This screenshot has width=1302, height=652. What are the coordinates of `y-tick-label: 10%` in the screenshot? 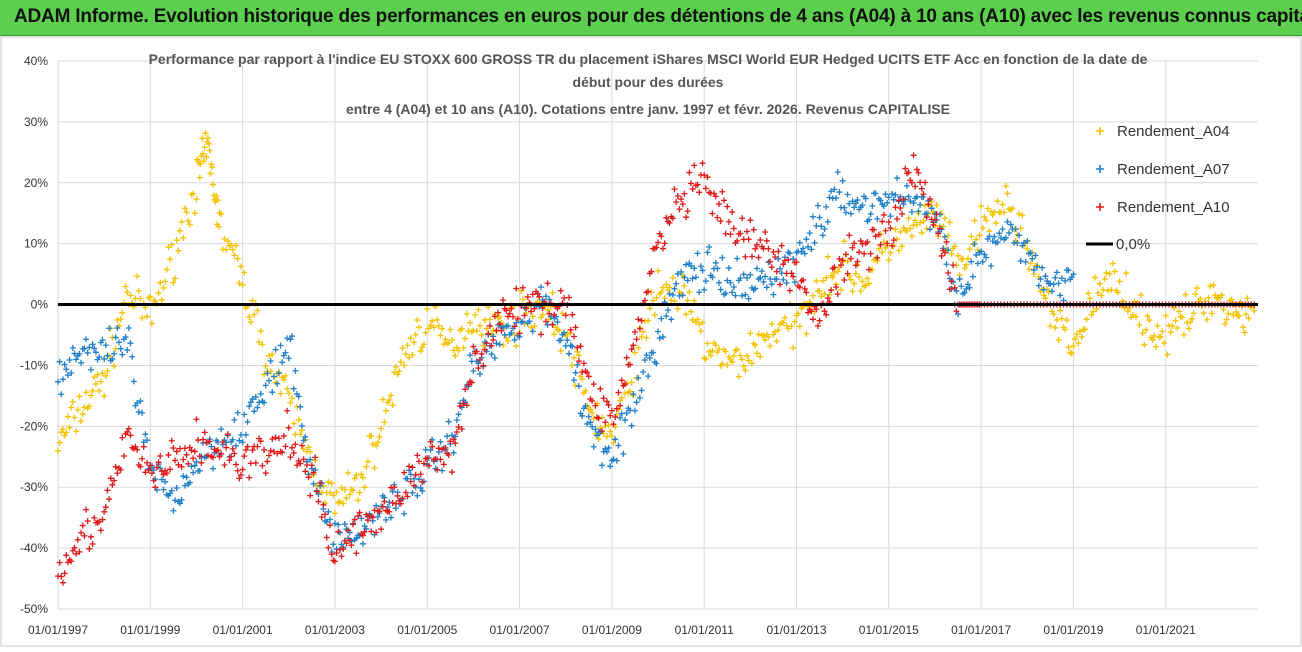 It's located at (36, 244).